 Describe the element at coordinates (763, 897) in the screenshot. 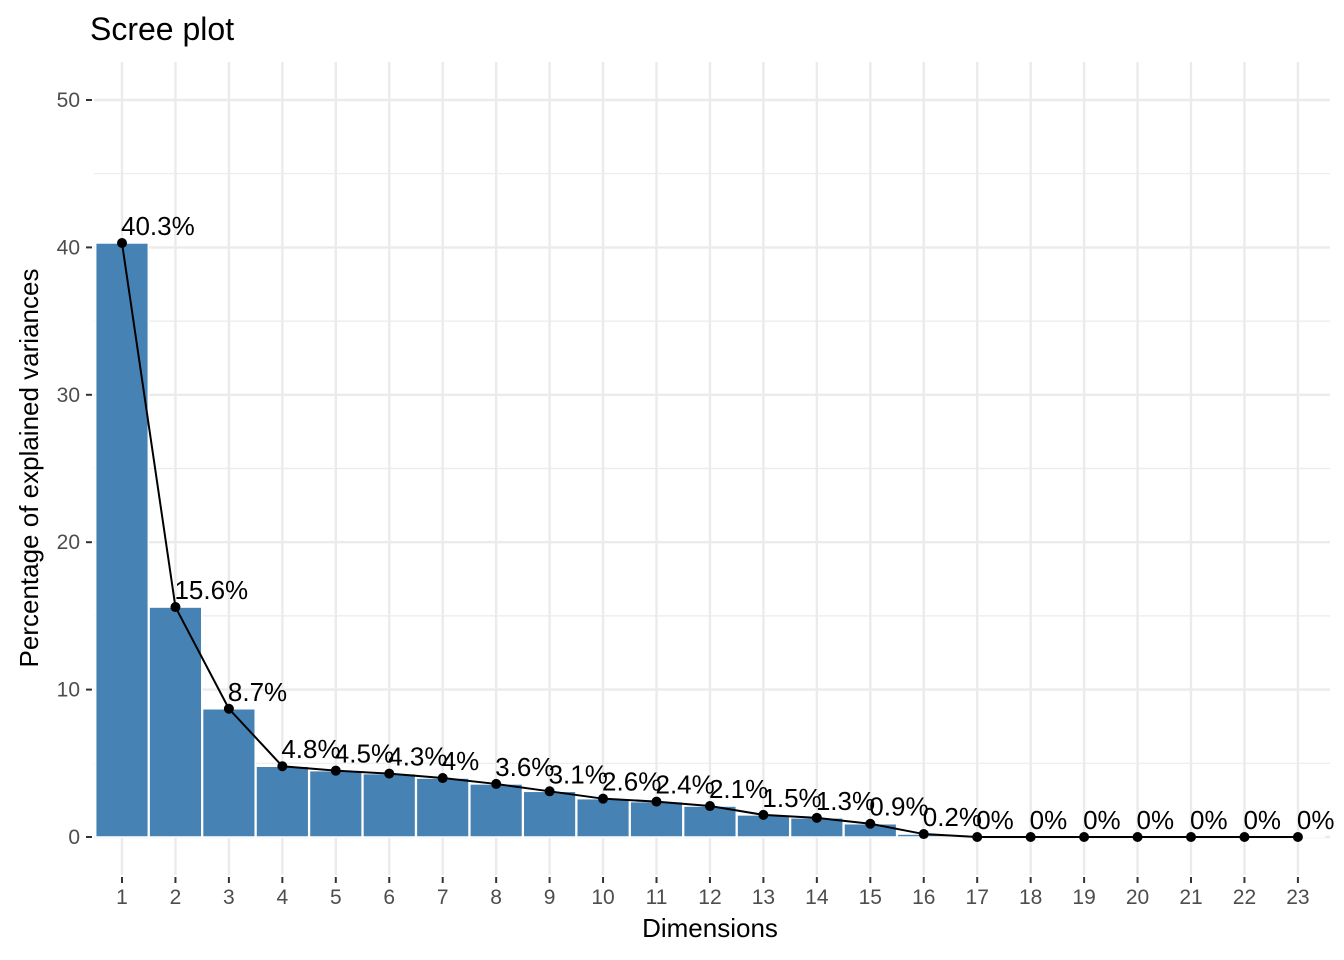

I see `x-tick-label: 13` at that location.